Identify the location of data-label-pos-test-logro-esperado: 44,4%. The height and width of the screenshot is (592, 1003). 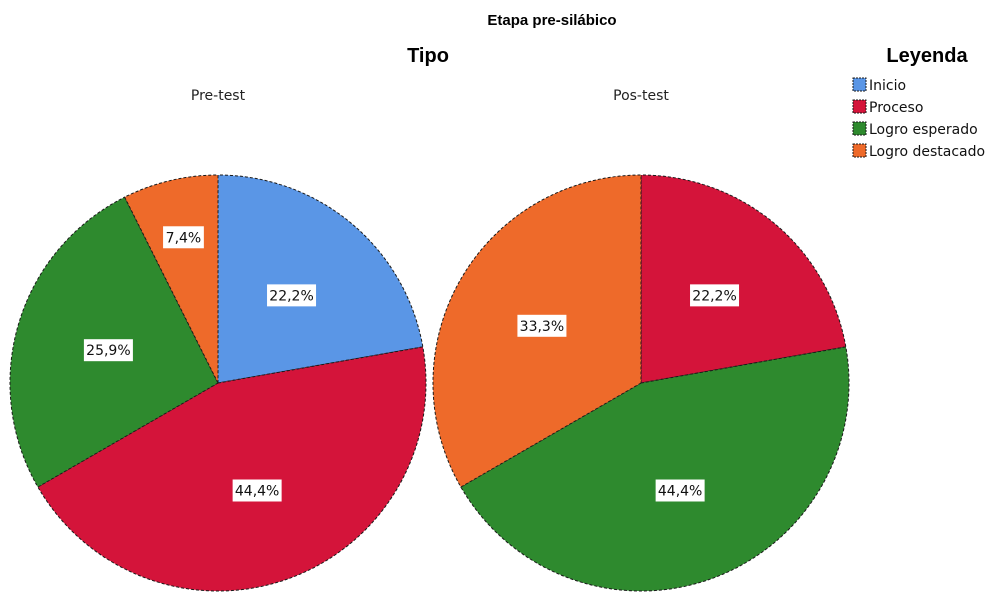
(680, 492).